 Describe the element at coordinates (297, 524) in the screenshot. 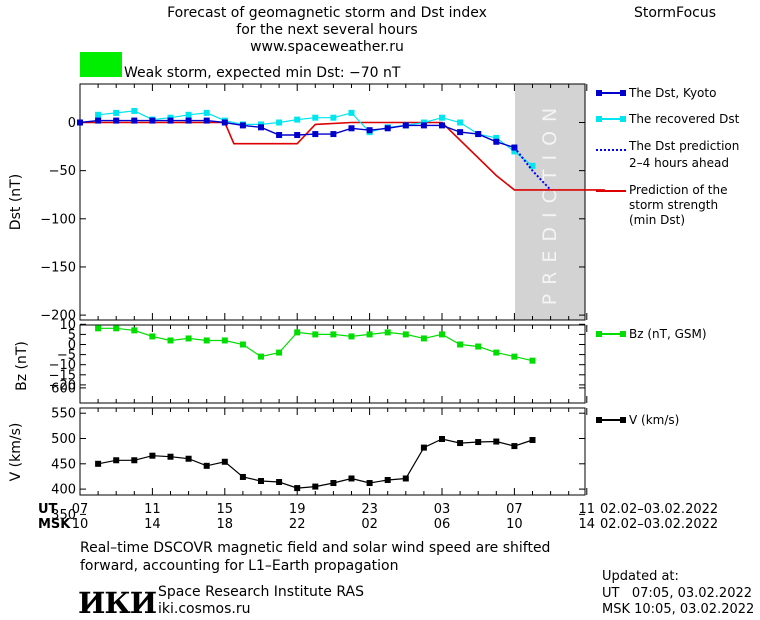

I see `msk-tick-label: 22` at that location.